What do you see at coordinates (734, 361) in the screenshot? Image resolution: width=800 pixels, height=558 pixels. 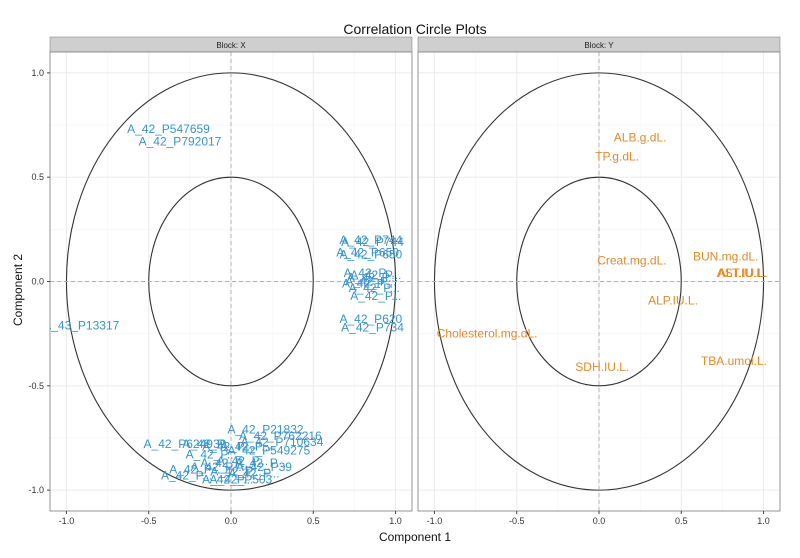 I see `variable-label: TBA.umol.L.` at bounding box center [734, 361].